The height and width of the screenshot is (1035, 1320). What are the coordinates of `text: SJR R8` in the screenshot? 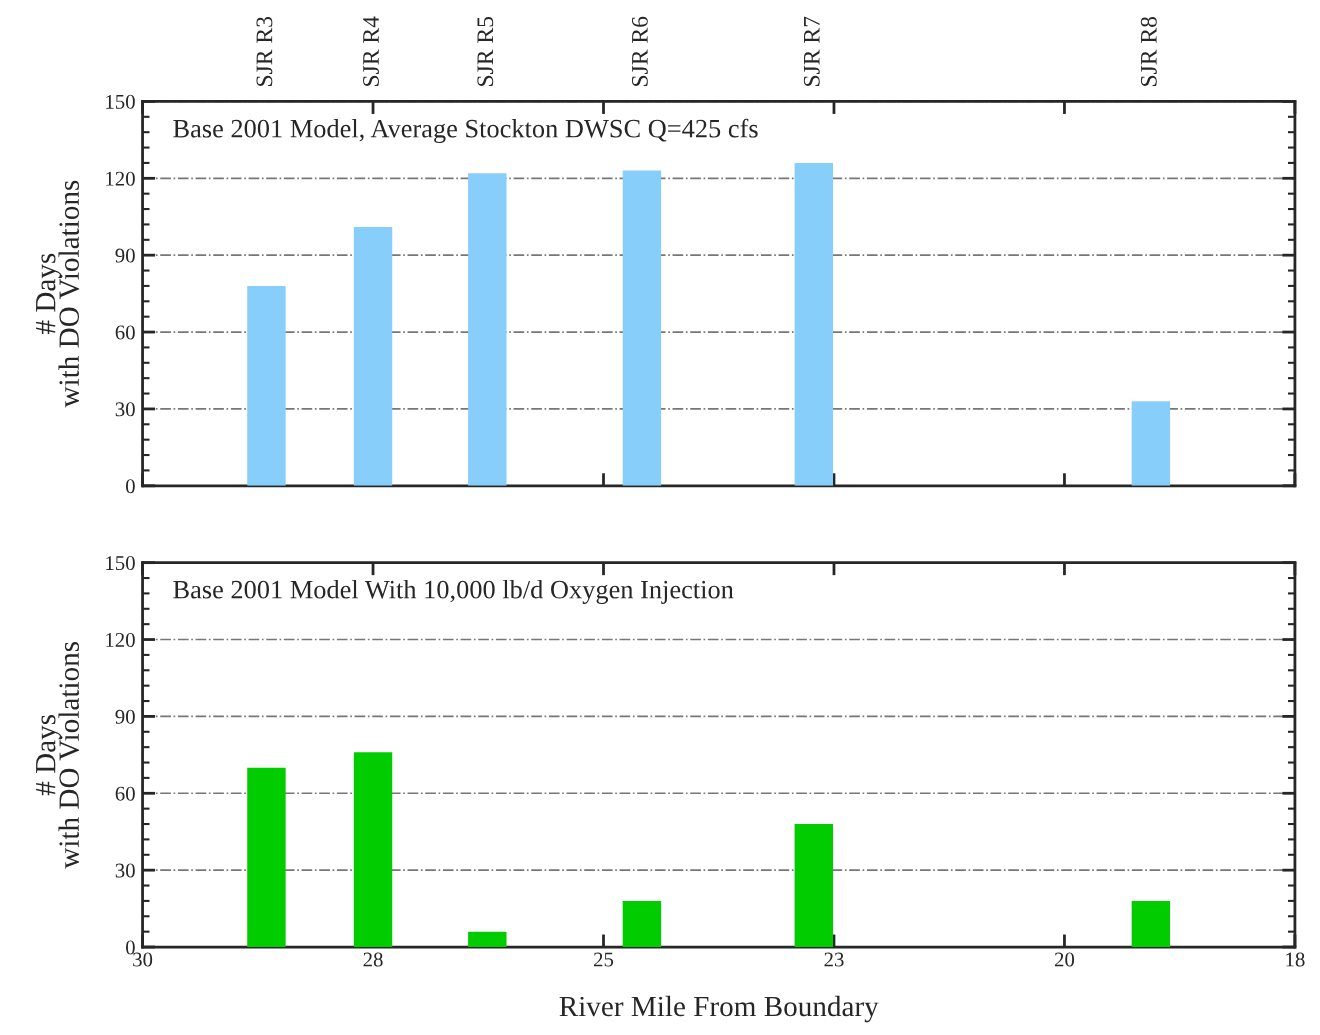 It's located at (1148, 51).